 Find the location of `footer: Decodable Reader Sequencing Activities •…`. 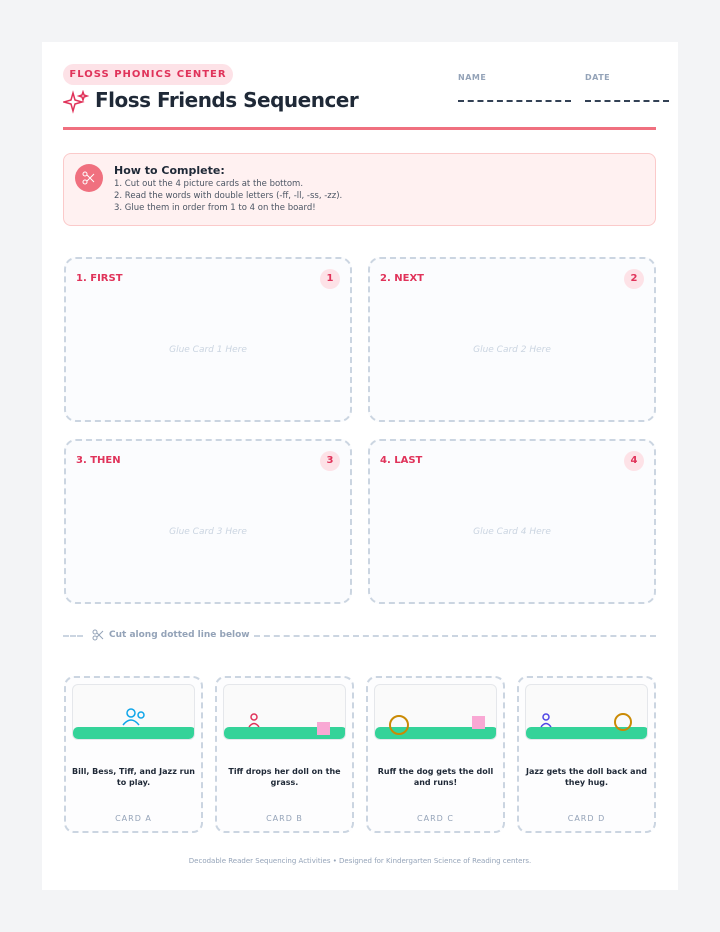

footer: Decodable Reader Sequencing Activities •… is located at coordinates (360, 861).